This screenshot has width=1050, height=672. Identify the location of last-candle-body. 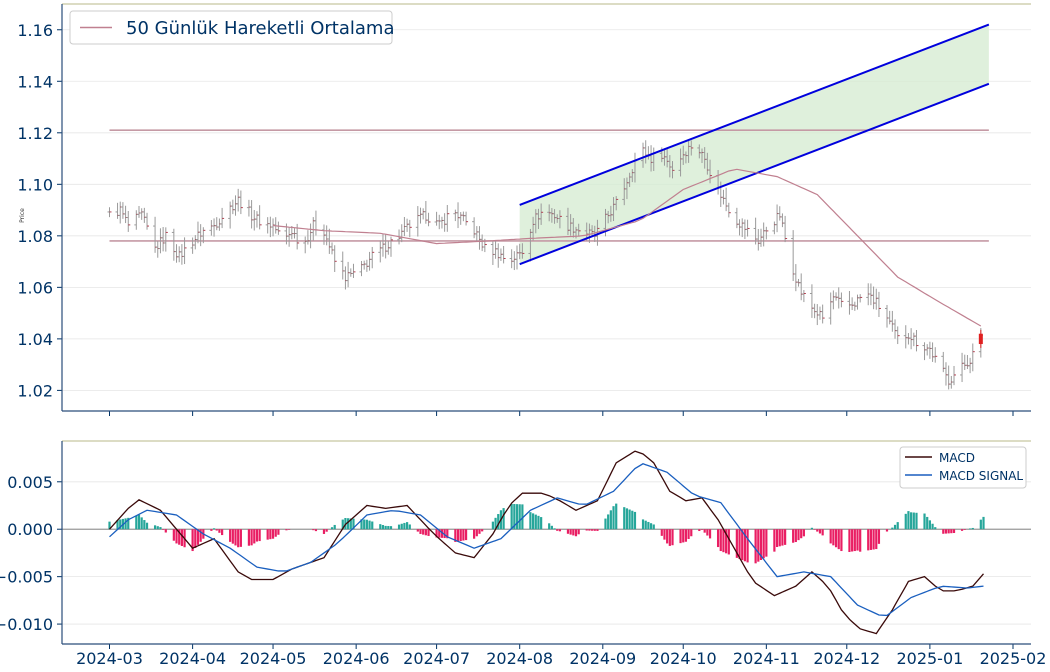
(981, 339).